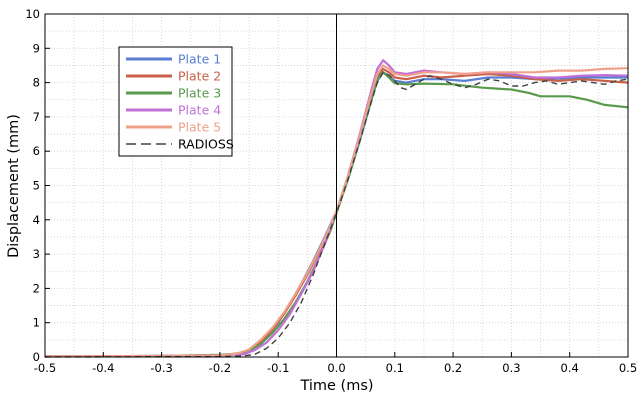 Image resolution: width=640 pixels, height=400 pixels. Describe the element at coordinates (395, 368) in the screenshot. I see `x-tick-label: 0.1` at that location.